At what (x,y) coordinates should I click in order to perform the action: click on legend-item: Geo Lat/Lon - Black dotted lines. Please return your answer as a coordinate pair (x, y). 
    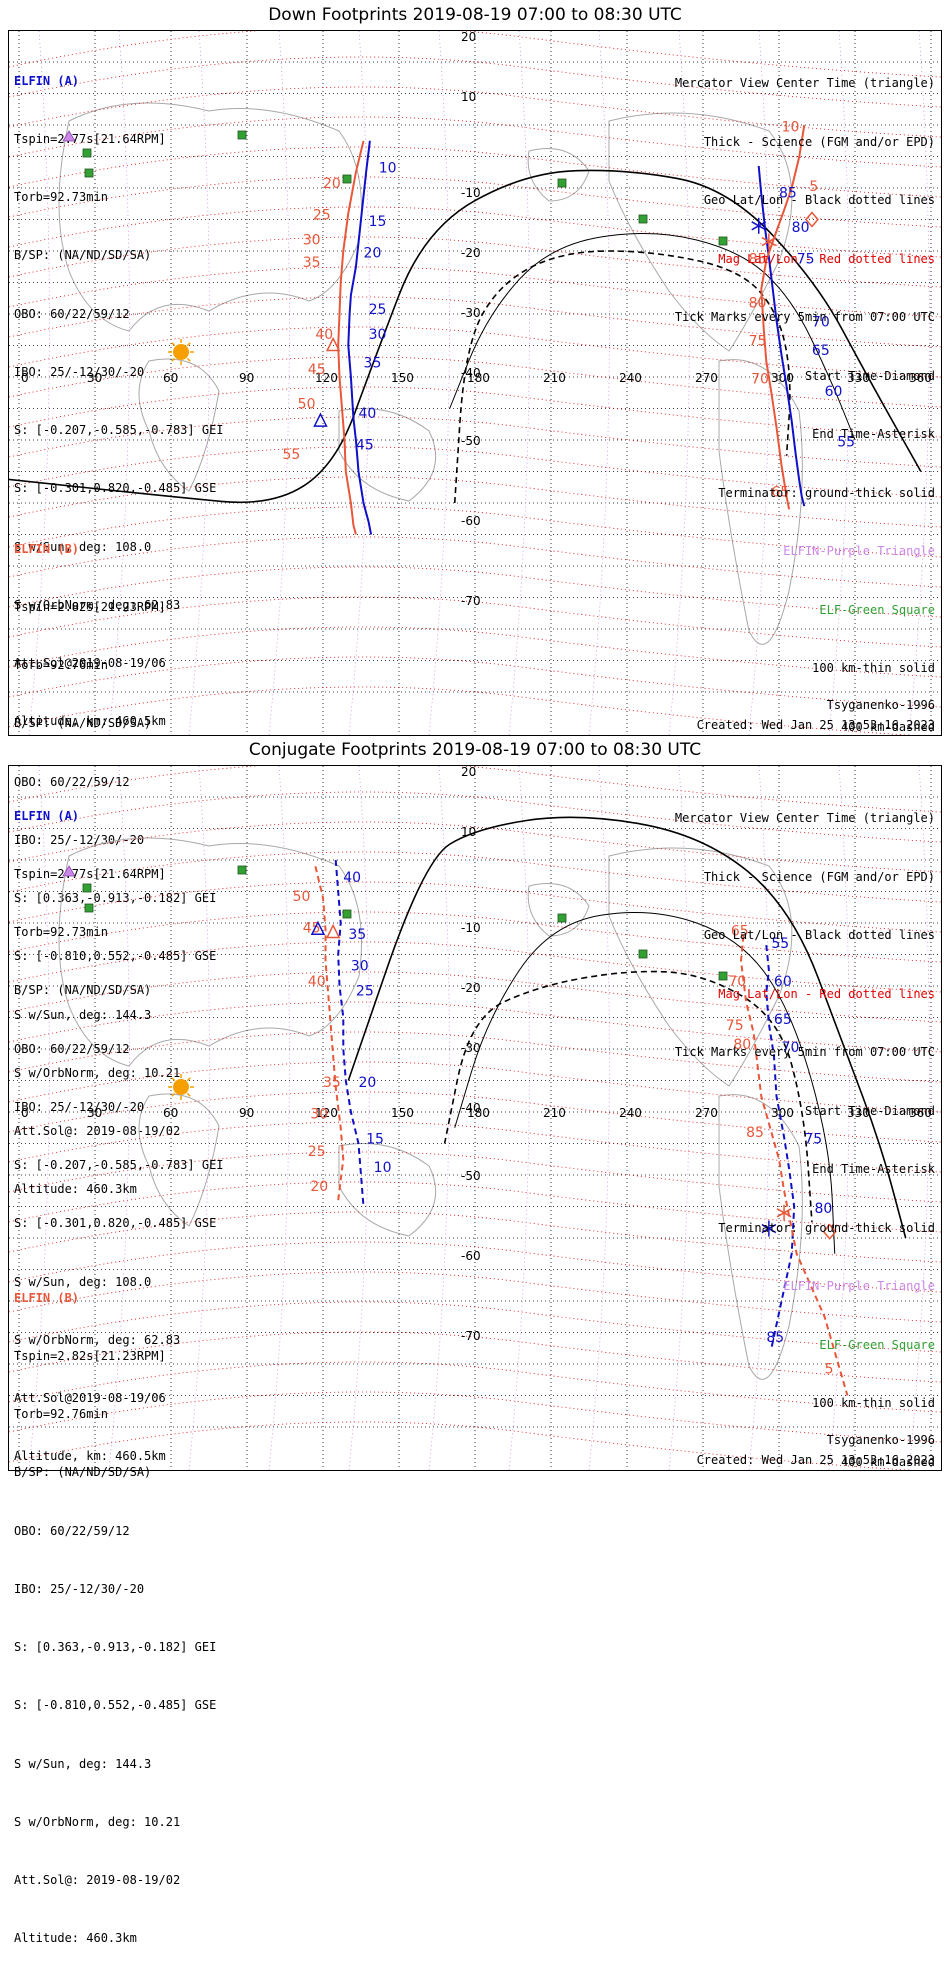
    Looking at the image, I should click on (819, 935).